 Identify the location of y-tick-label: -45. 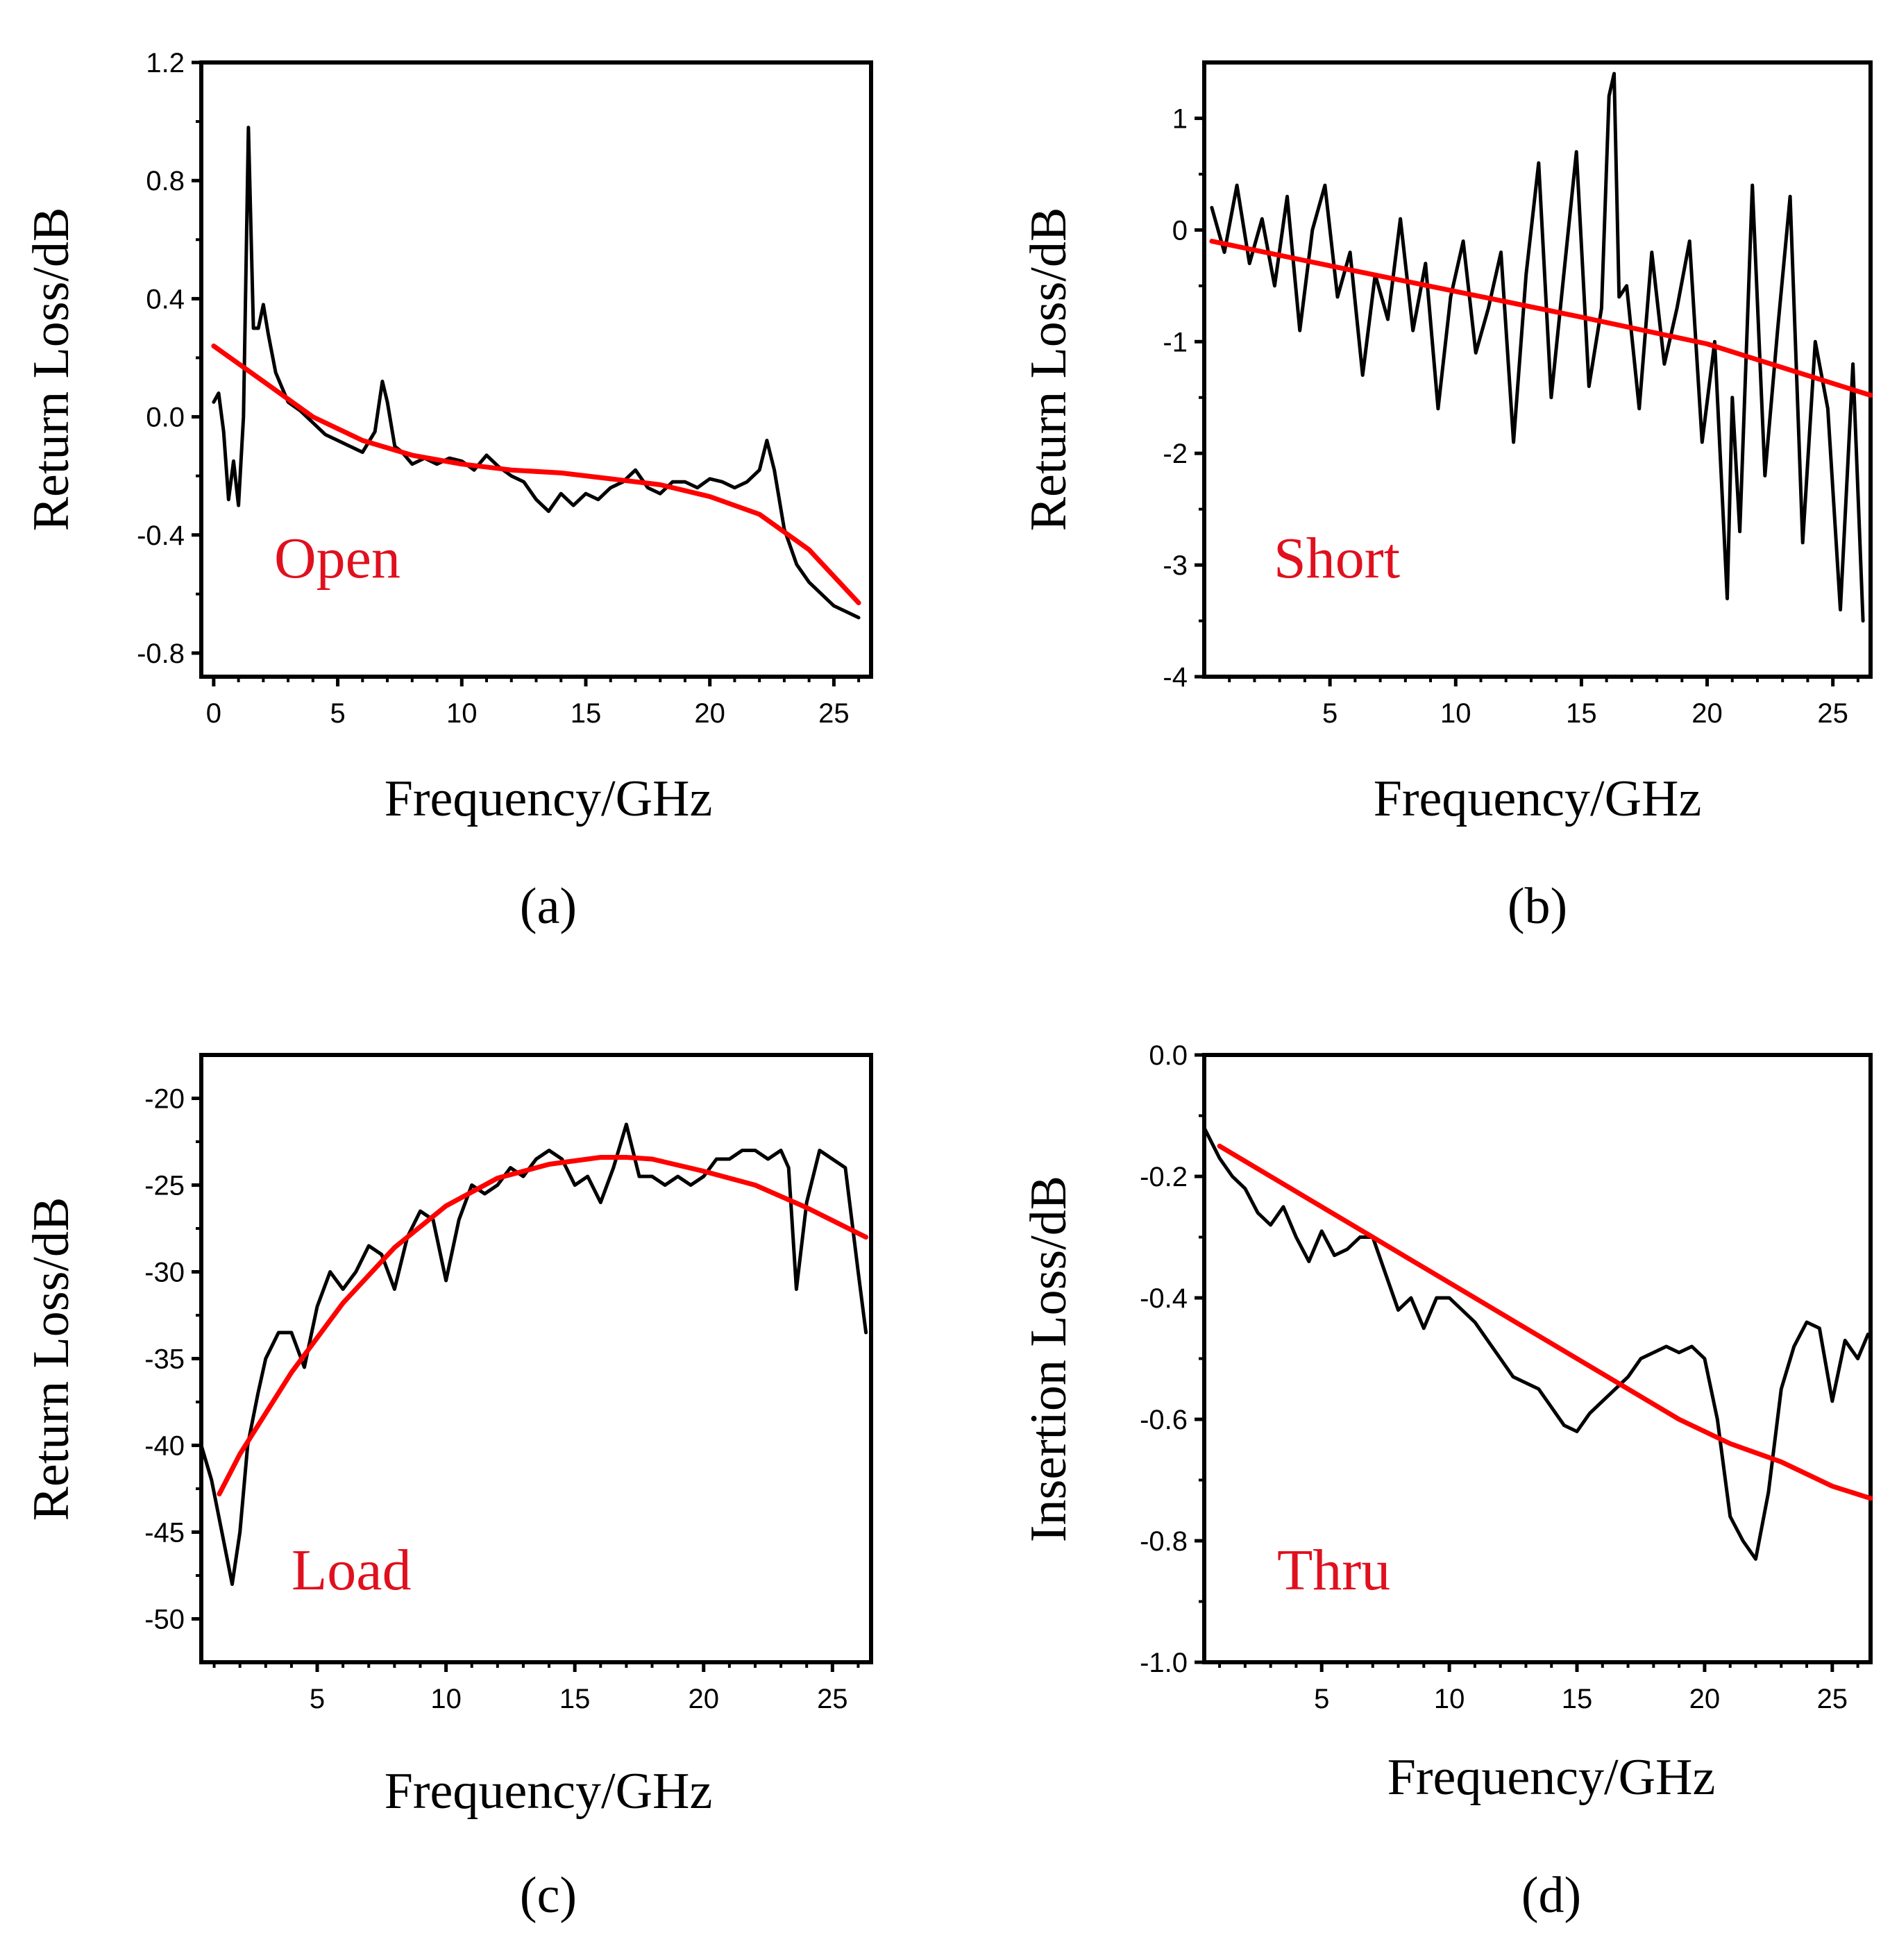
(164, 1533).